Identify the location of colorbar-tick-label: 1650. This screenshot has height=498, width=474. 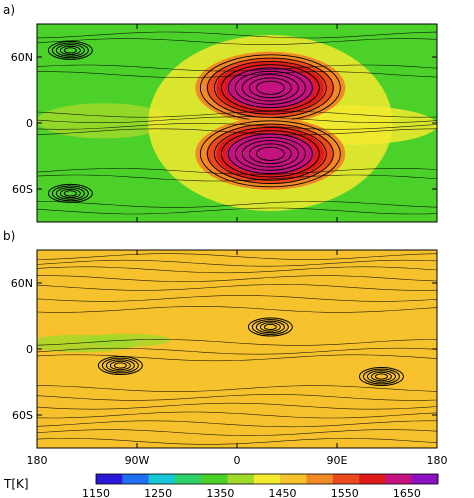
(407, 492).